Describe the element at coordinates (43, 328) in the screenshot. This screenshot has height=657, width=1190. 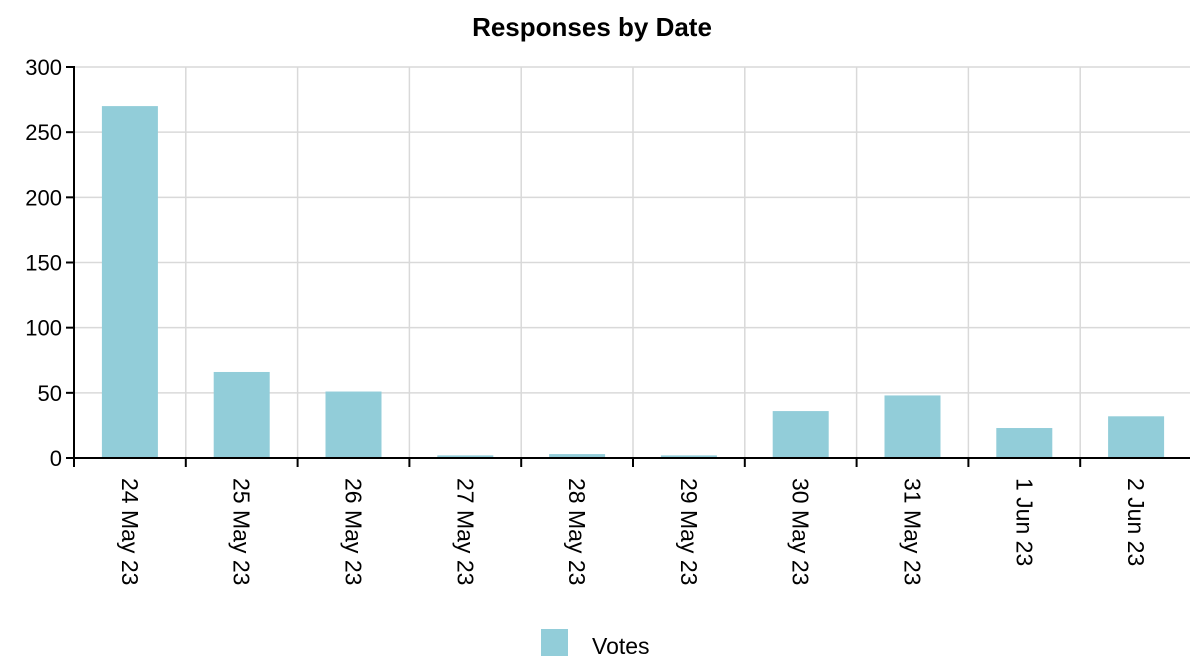
I see `y-tick-label: 100` at that location.